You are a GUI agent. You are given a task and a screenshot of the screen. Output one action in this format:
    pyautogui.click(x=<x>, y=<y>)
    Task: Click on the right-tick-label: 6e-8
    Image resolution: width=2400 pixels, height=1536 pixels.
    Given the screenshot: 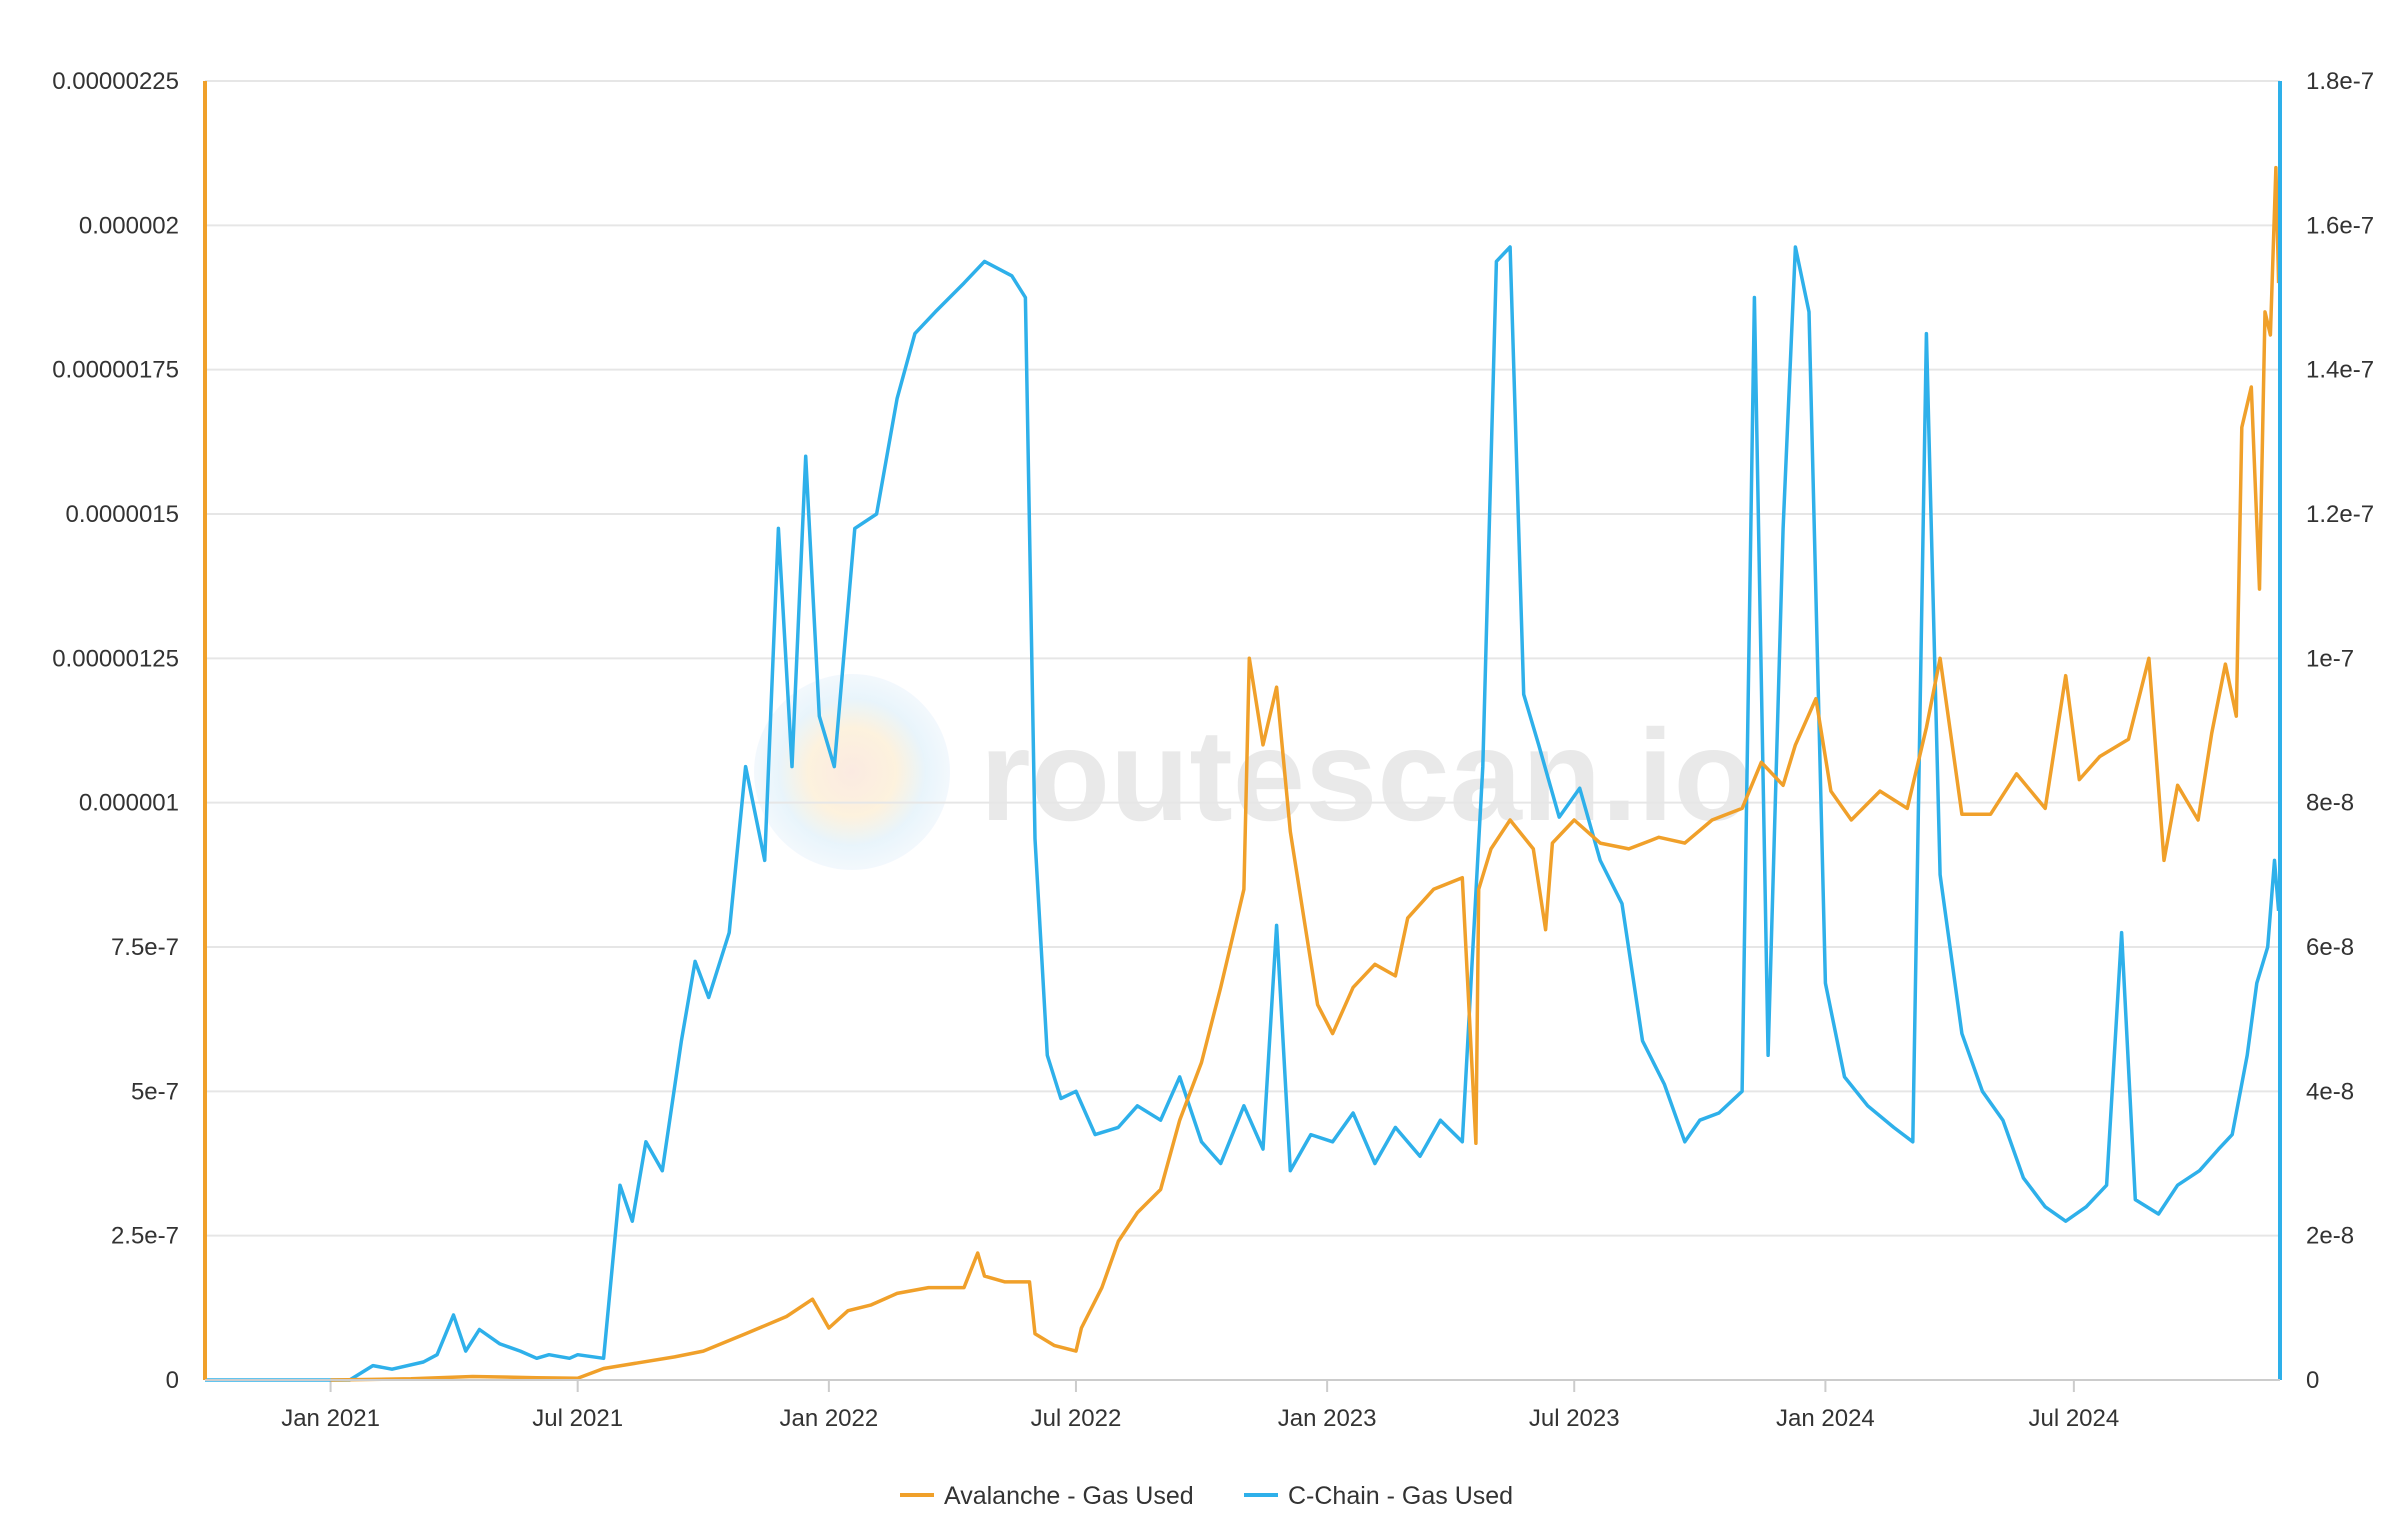 What is the action you would take?
    pyautogui.click(x=2330, y=947)
    